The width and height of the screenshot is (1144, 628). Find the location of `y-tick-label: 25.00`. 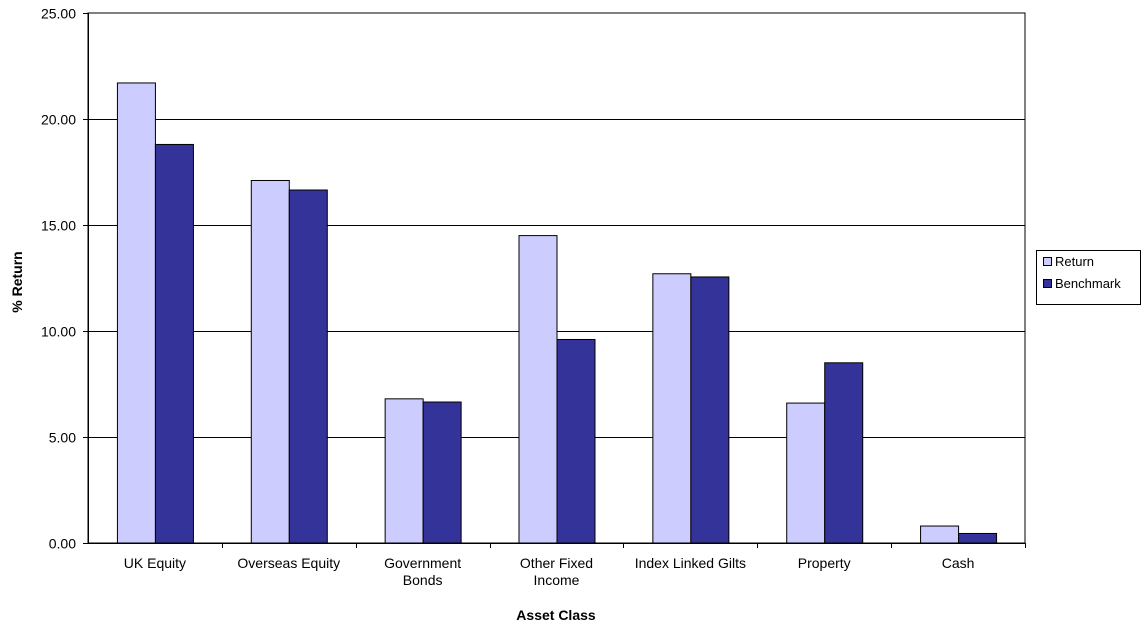

y-tick-label: 25.00 is located at coordinates (58, 14).